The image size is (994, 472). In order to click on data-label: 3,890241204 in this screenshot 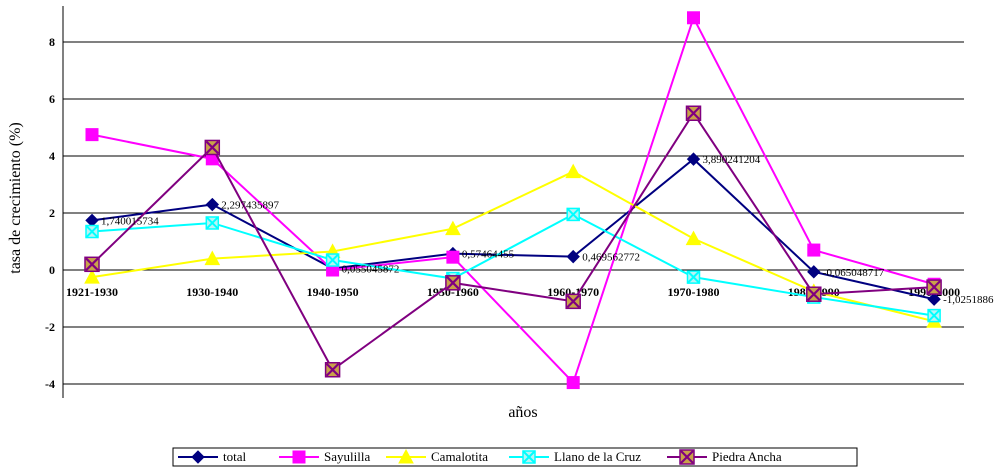, I will do `click(732, 160)`.